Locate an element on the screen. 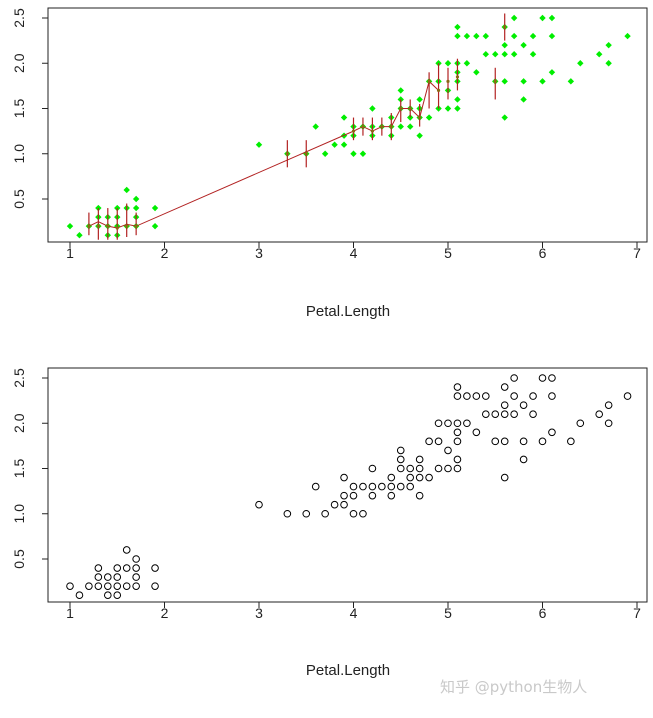 The height and width of the screenshot is (718, 653). x-tick-label: 2 is located at coordinates (165, 253).